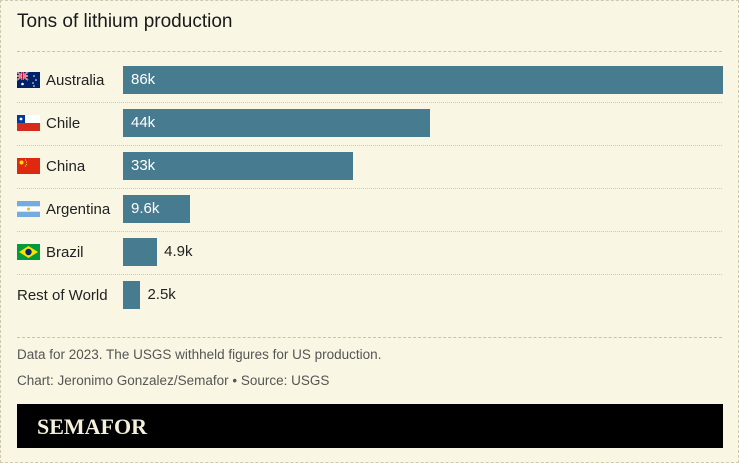 This screenshot has height=463, width=739. I want to click on category-text: China, so click(66, 166).